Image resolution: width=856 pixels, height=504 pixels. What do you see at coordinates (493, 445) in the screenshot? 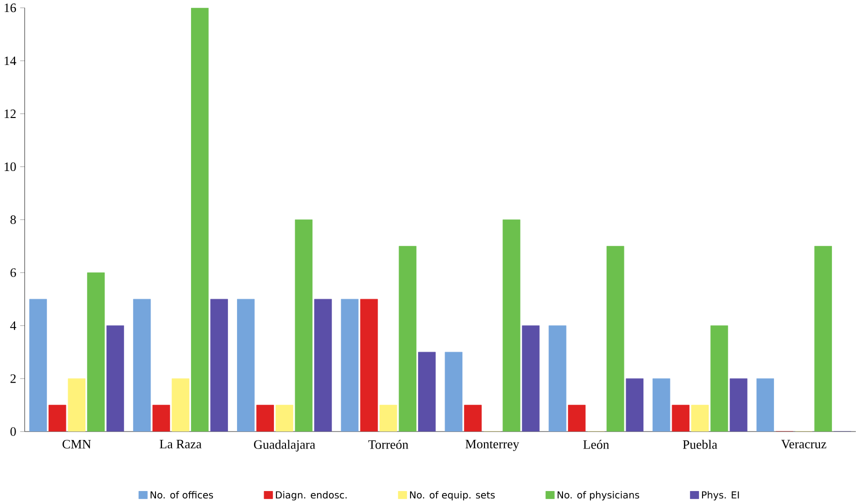
I see `x-tick-label: Monterrey` at bounding box center [493, 445].